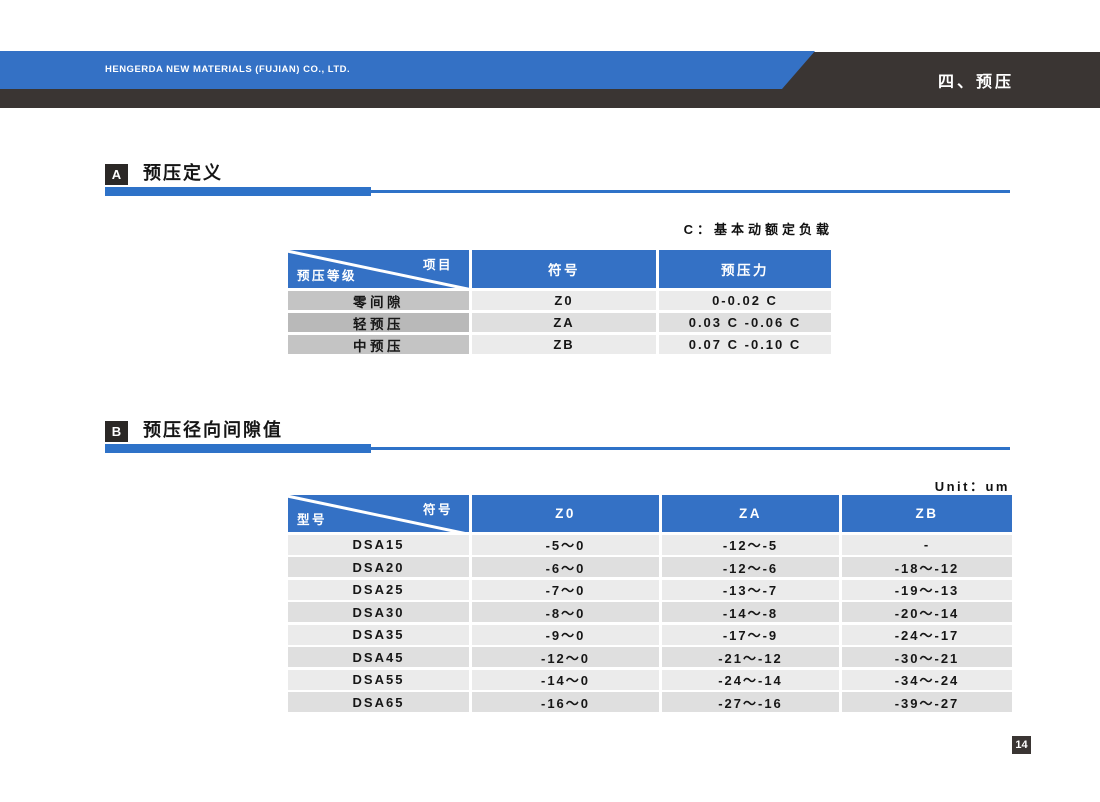 This screenshot has width=1100, height=802. I want to click on section-b-rule-thick, so click(238, 448).